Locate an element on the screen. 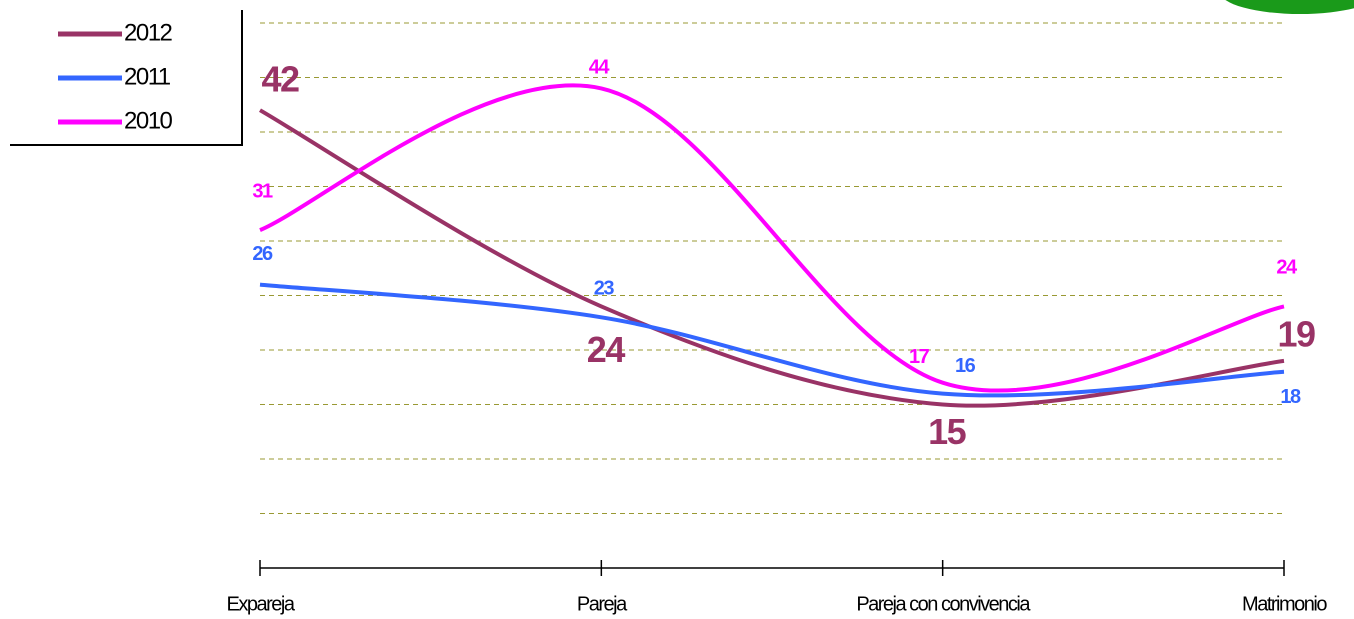  data-label: 31 is located at coordinates (262, 191).